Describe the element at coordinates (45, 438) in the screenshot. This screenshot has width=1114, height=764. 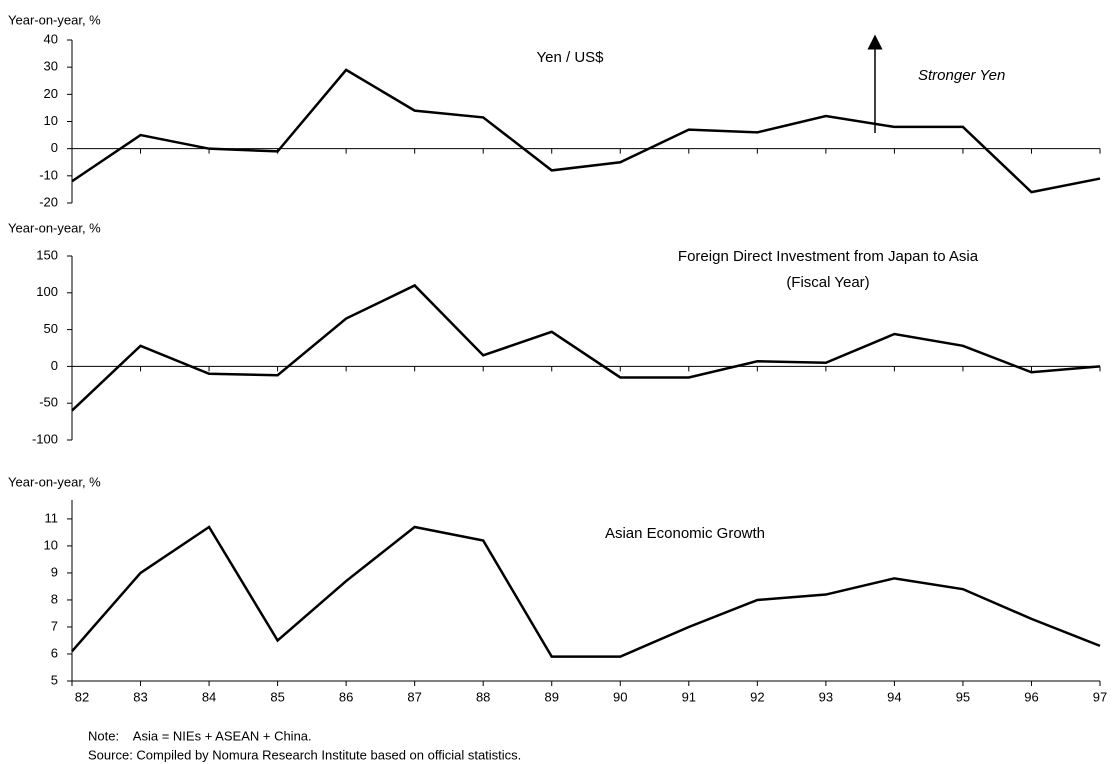
I see `y-tick-label: -100` at that location.